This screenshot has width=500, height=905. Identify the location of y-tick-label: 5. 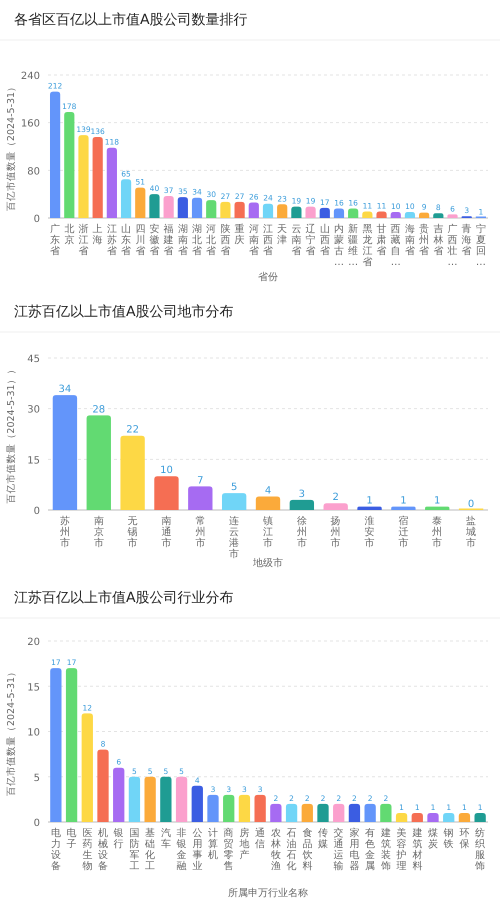
(37, 778).